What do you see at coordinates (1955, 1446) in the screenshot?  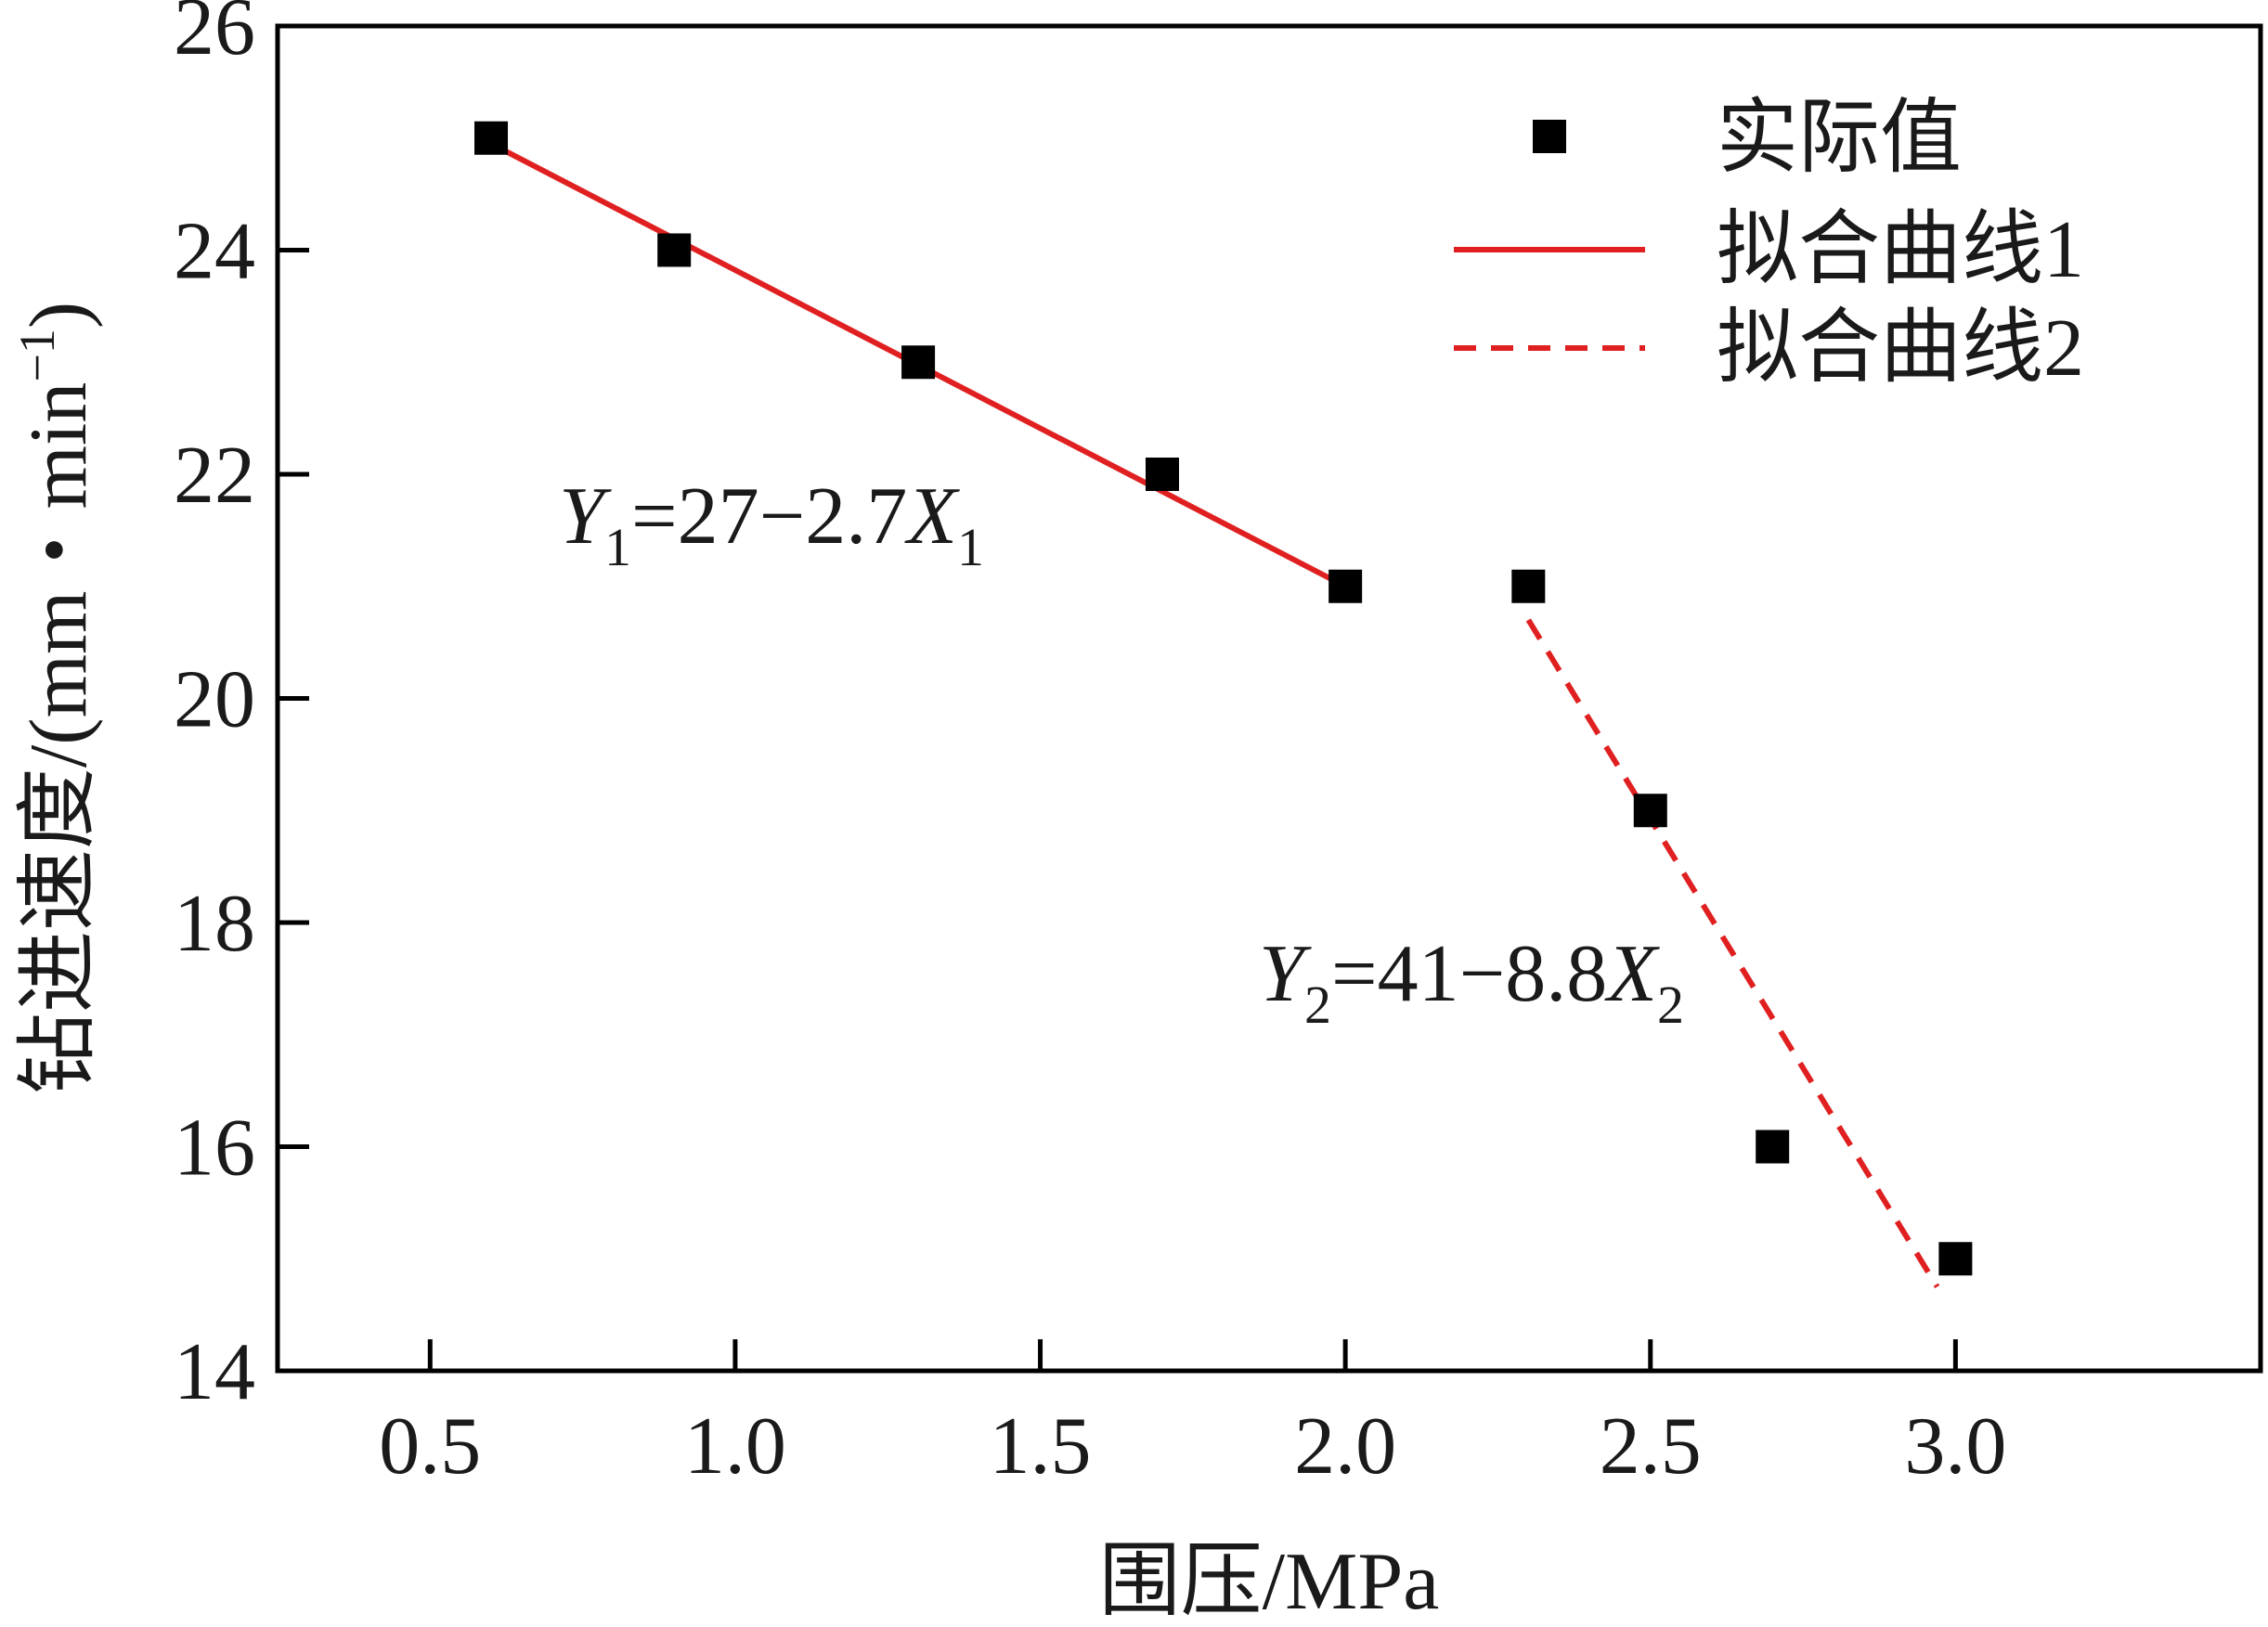 I see `x-tick-label: 3.0` at bounding box center [1955, 1446].